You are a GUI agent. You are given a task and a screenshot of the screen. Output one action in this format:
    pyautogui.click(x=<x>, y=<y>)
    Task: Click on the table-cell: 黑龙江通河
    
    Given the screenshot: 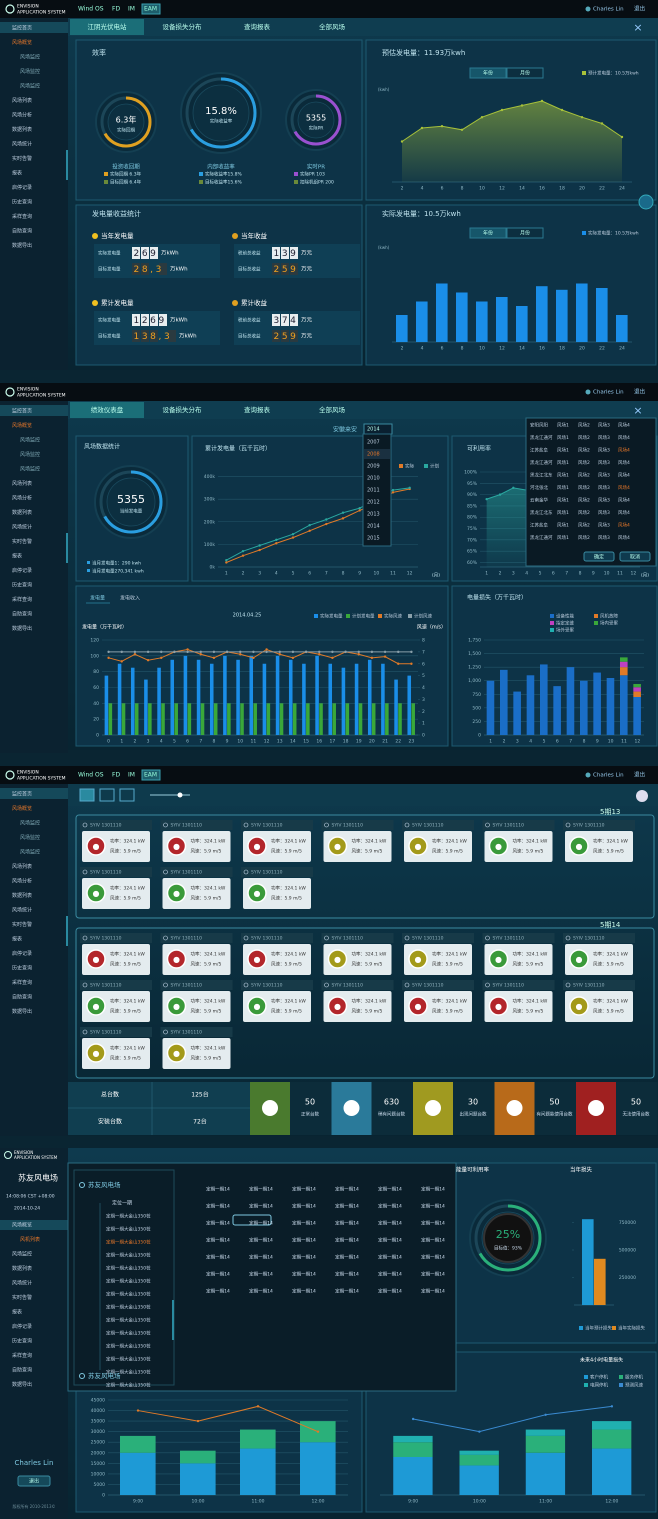 What is the action you would take?
    pyautogui.click(x=541, y=437)
    